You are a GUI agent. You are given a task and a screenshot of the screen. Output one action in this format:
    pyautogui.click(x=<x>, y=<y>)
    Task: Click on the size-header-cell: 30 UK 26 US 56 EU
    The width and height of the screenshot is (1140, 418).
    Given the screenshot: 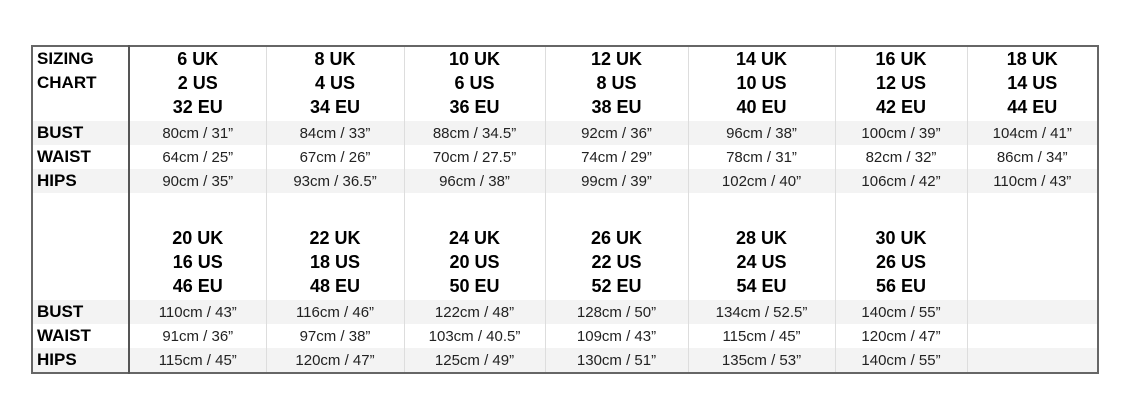 What is the action you would take?
    pyautogui.click(x=900, y=246)
    